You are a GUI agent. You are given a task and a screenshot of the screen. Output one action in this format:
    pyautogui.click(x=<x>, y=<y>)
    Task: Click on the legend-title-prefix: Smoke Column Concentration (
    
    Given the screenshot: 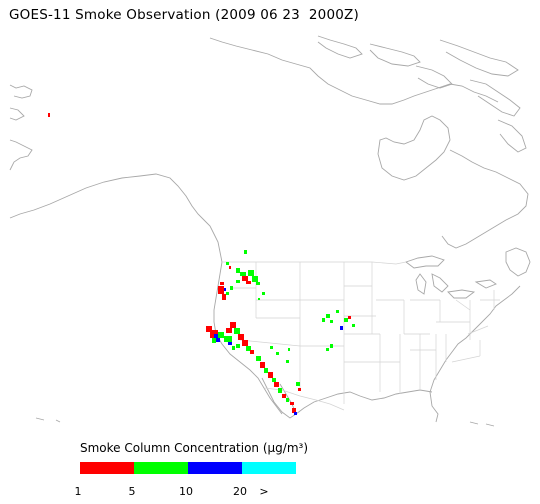 What is the action you would take?
    pyautogui.click(x=174, y=448)
    